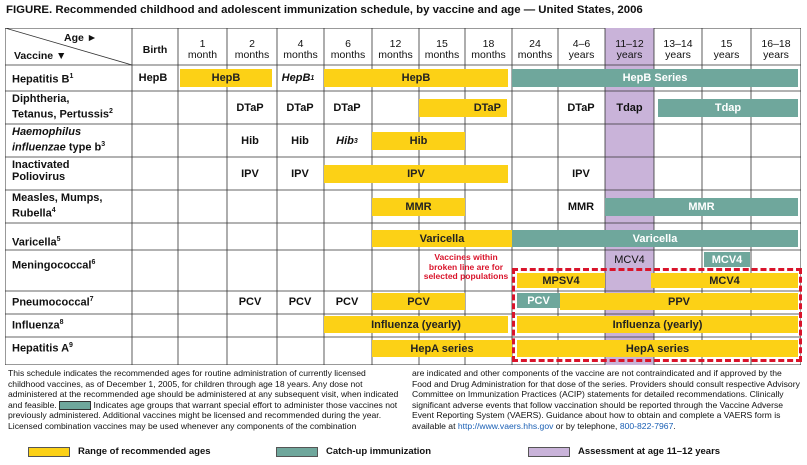 The width and height of the screenshot is (807, 465). Describe the element at coordinates (581, 49) in the screenshot. I see `age-column-header: 4–6 years` at that location.